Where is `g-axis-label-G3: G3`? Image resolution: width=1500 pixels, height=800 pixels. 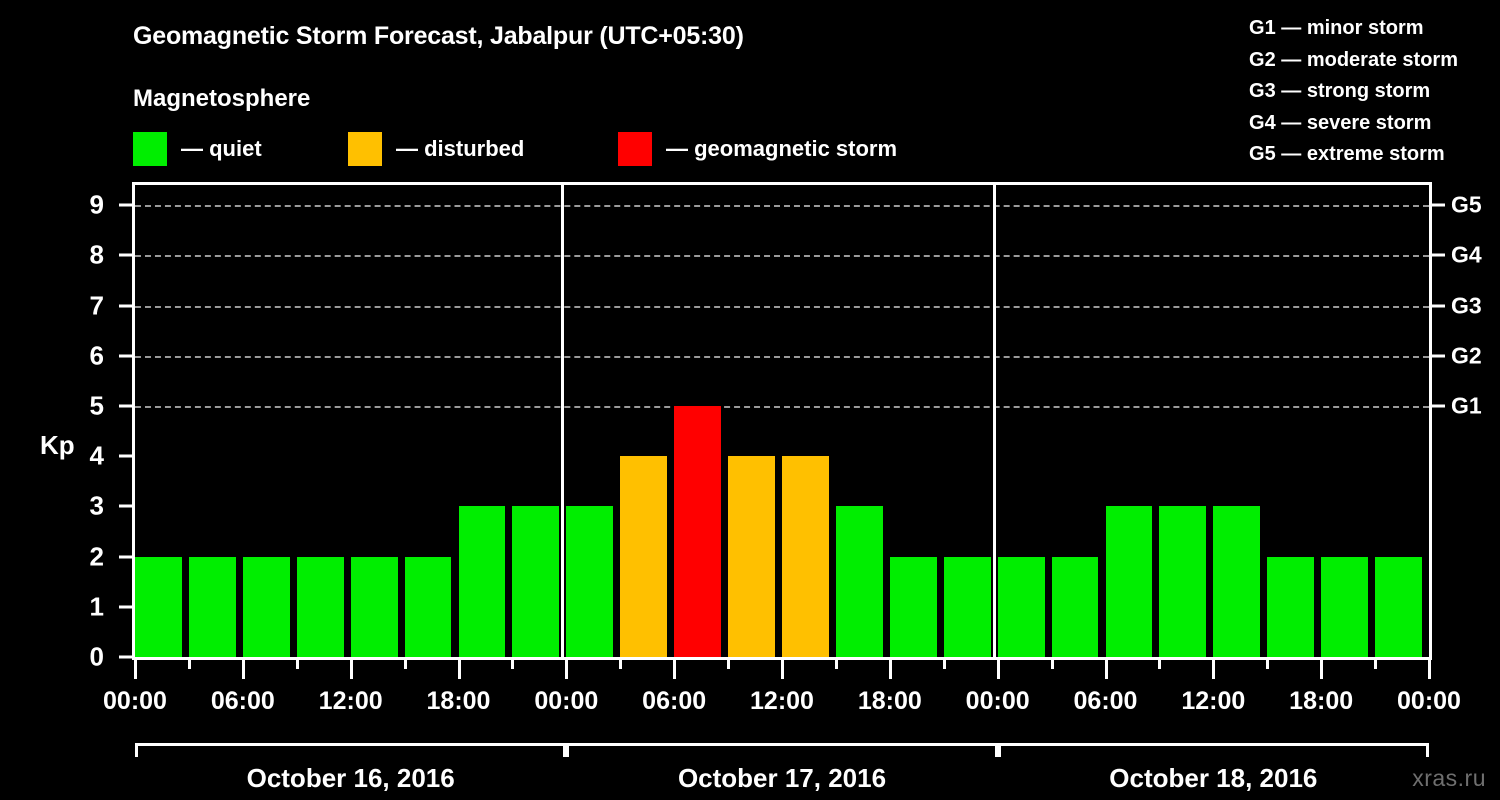
g-axis-label-G3: G3 is located at coordinates (1466, 305).